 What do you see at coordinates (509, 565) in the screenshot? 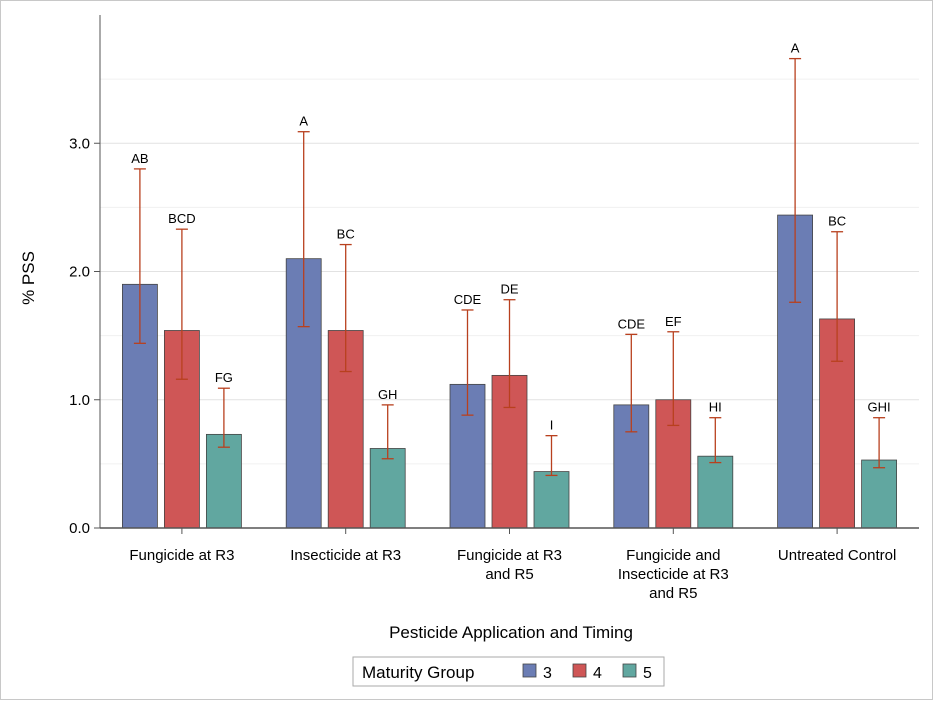
I see `category-label: Fungicide at R3 and R5` at bounding box center [509, 565].